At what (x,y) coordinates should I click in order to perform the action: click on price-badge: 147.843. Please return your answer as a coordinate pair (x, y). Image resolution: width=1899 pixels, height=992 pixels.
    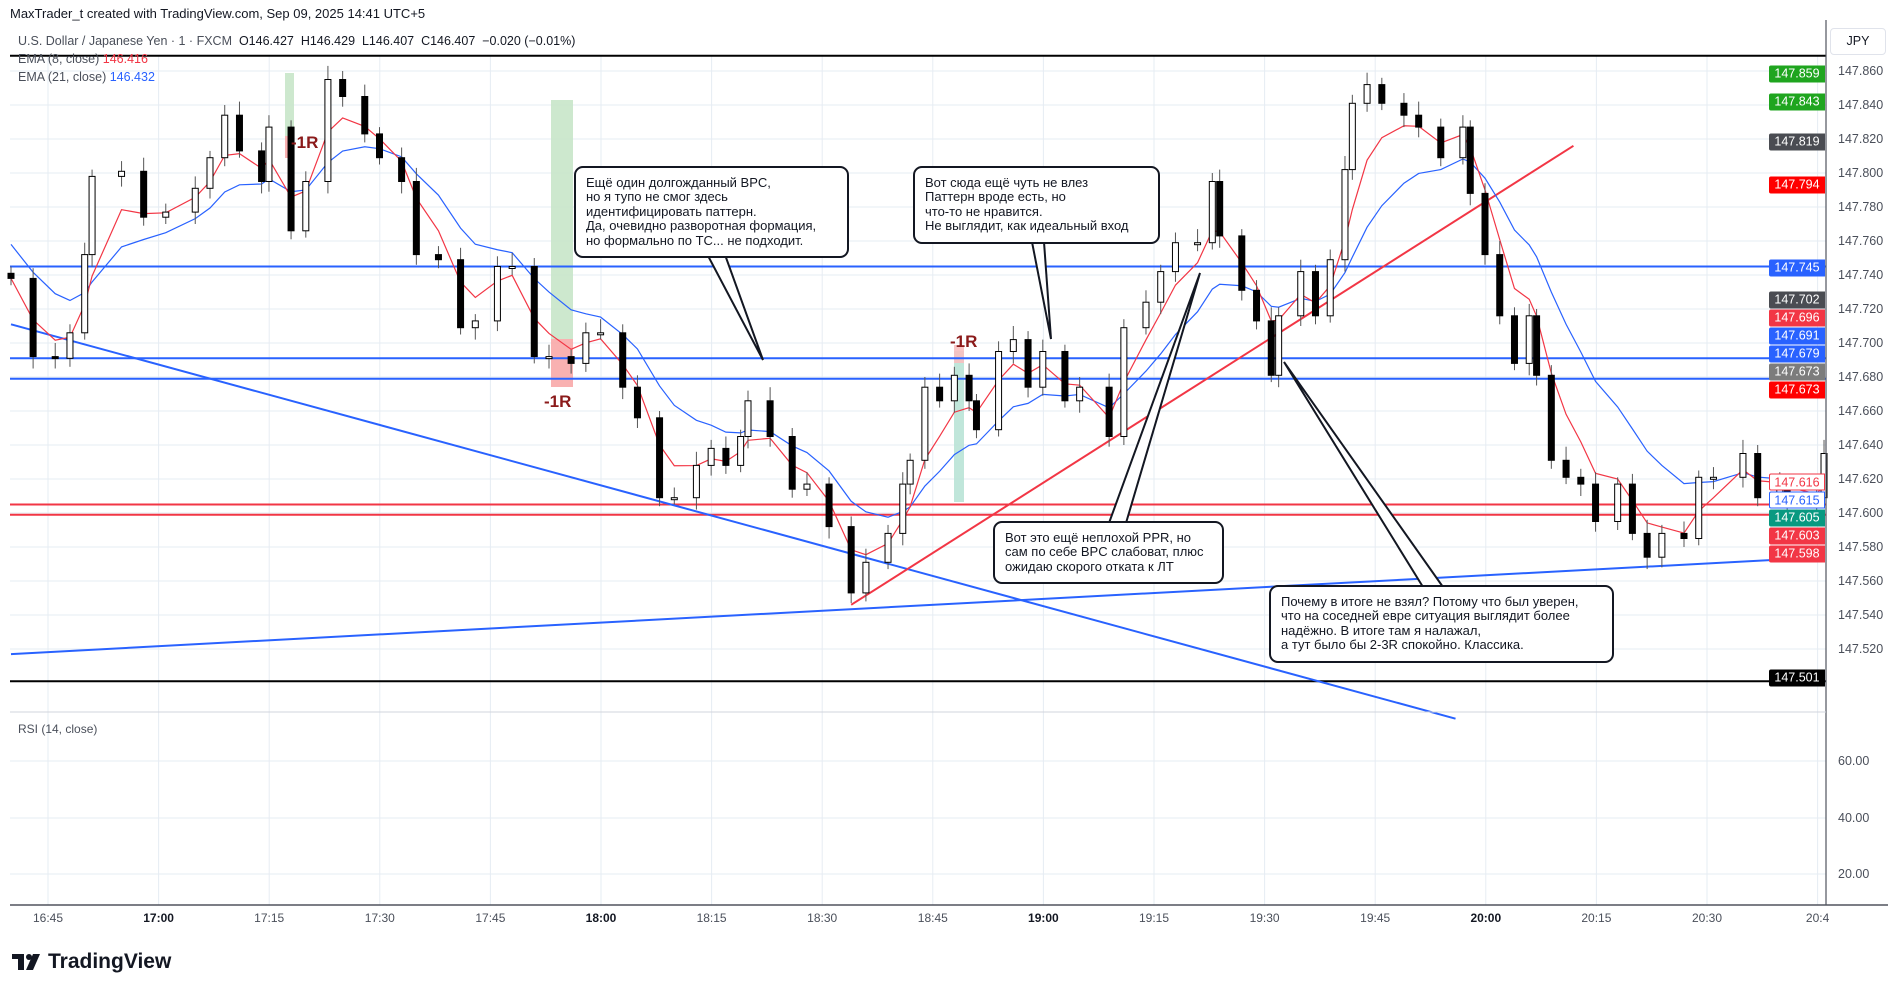
    Looking at the image, I should click on (1797, 102).